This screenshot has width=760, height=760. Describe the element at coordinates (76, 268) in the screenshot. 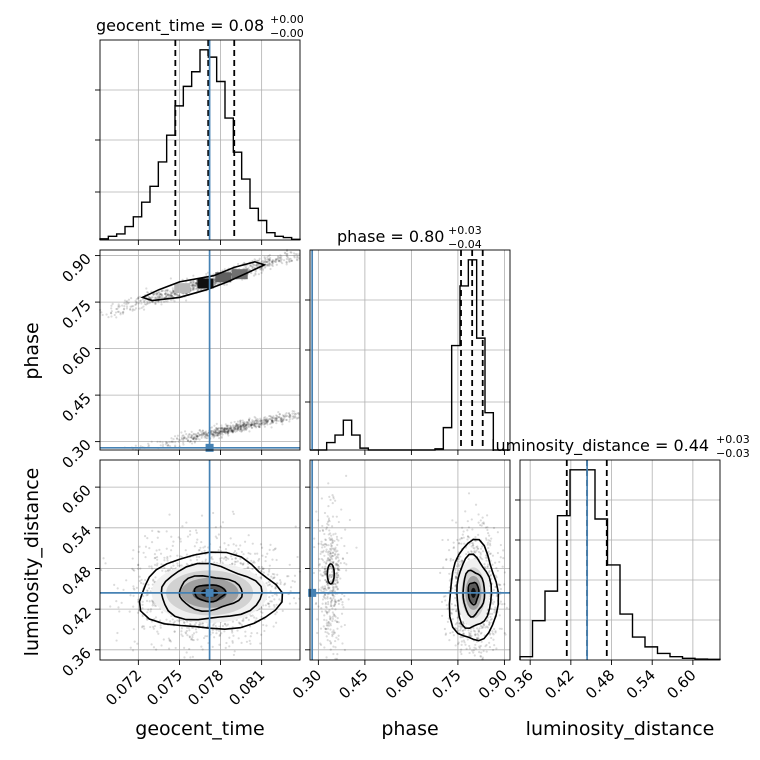

I see `phase-y-tick-label-4: 0.90` at that location.